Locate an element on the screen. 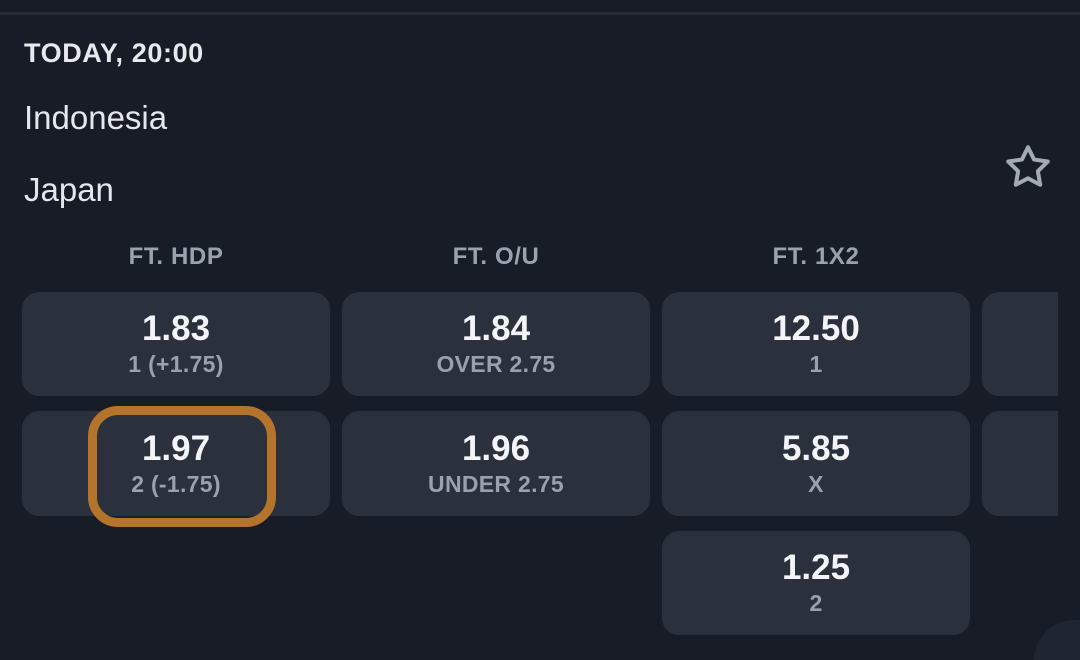  odds-line: 1 is located at coordinates (816, 364).